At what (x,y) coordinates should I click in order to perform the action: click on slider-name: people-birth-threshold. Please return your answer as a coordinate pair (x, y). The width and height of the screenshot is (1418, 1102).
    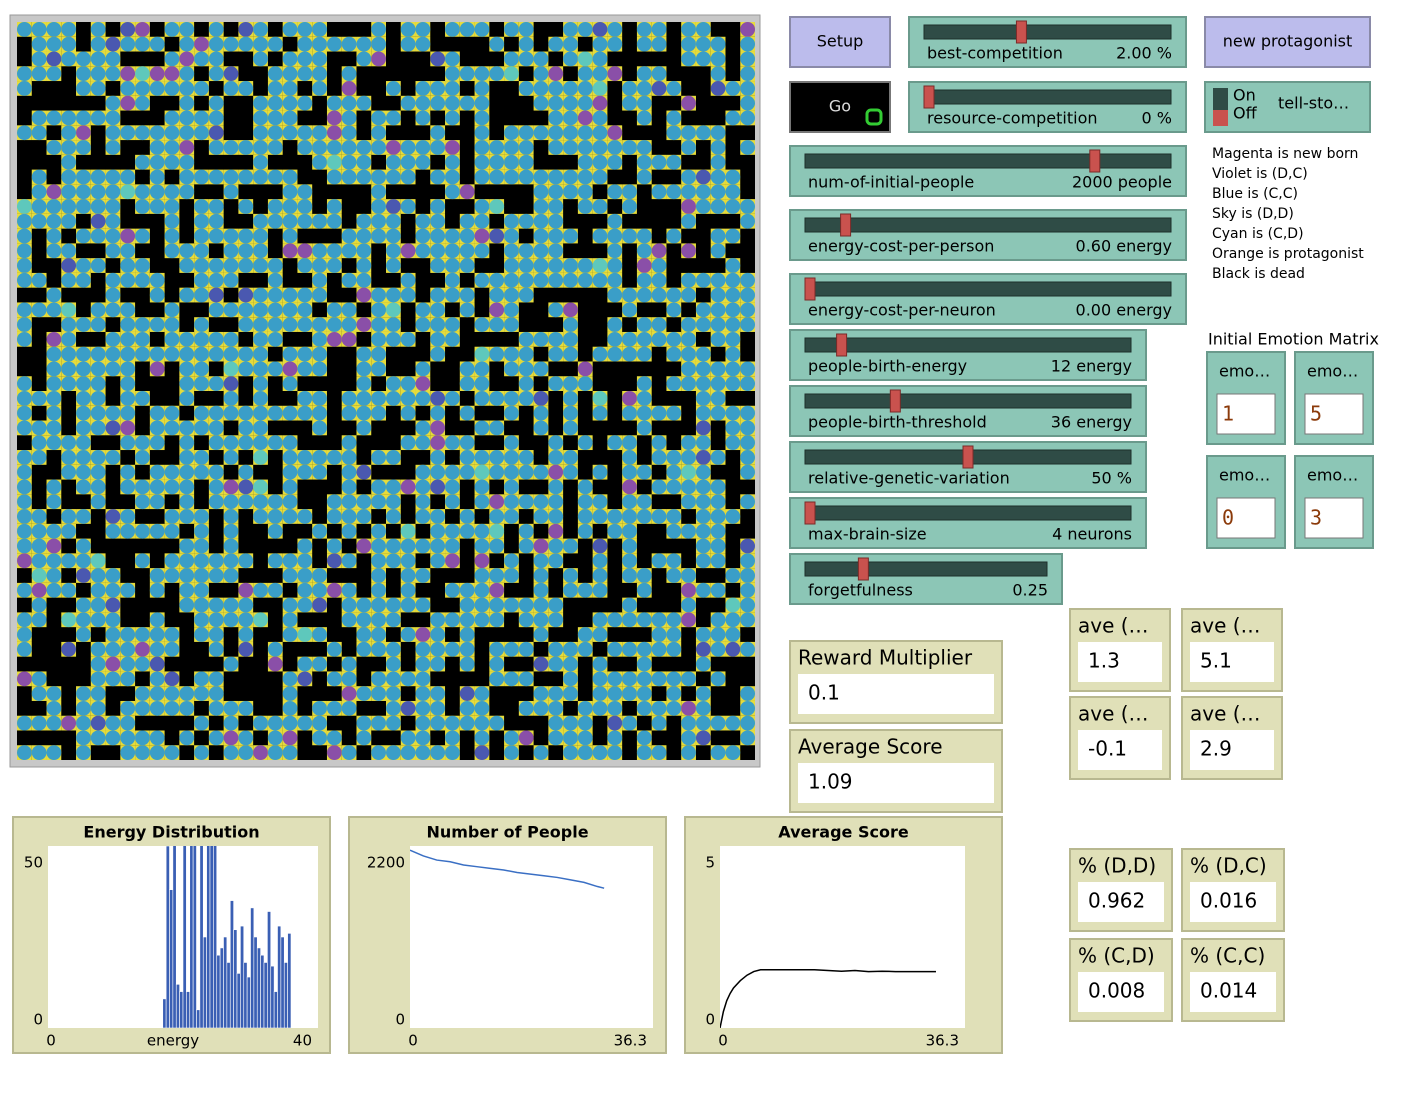
    Looking at the image, I should click on (897, 422).